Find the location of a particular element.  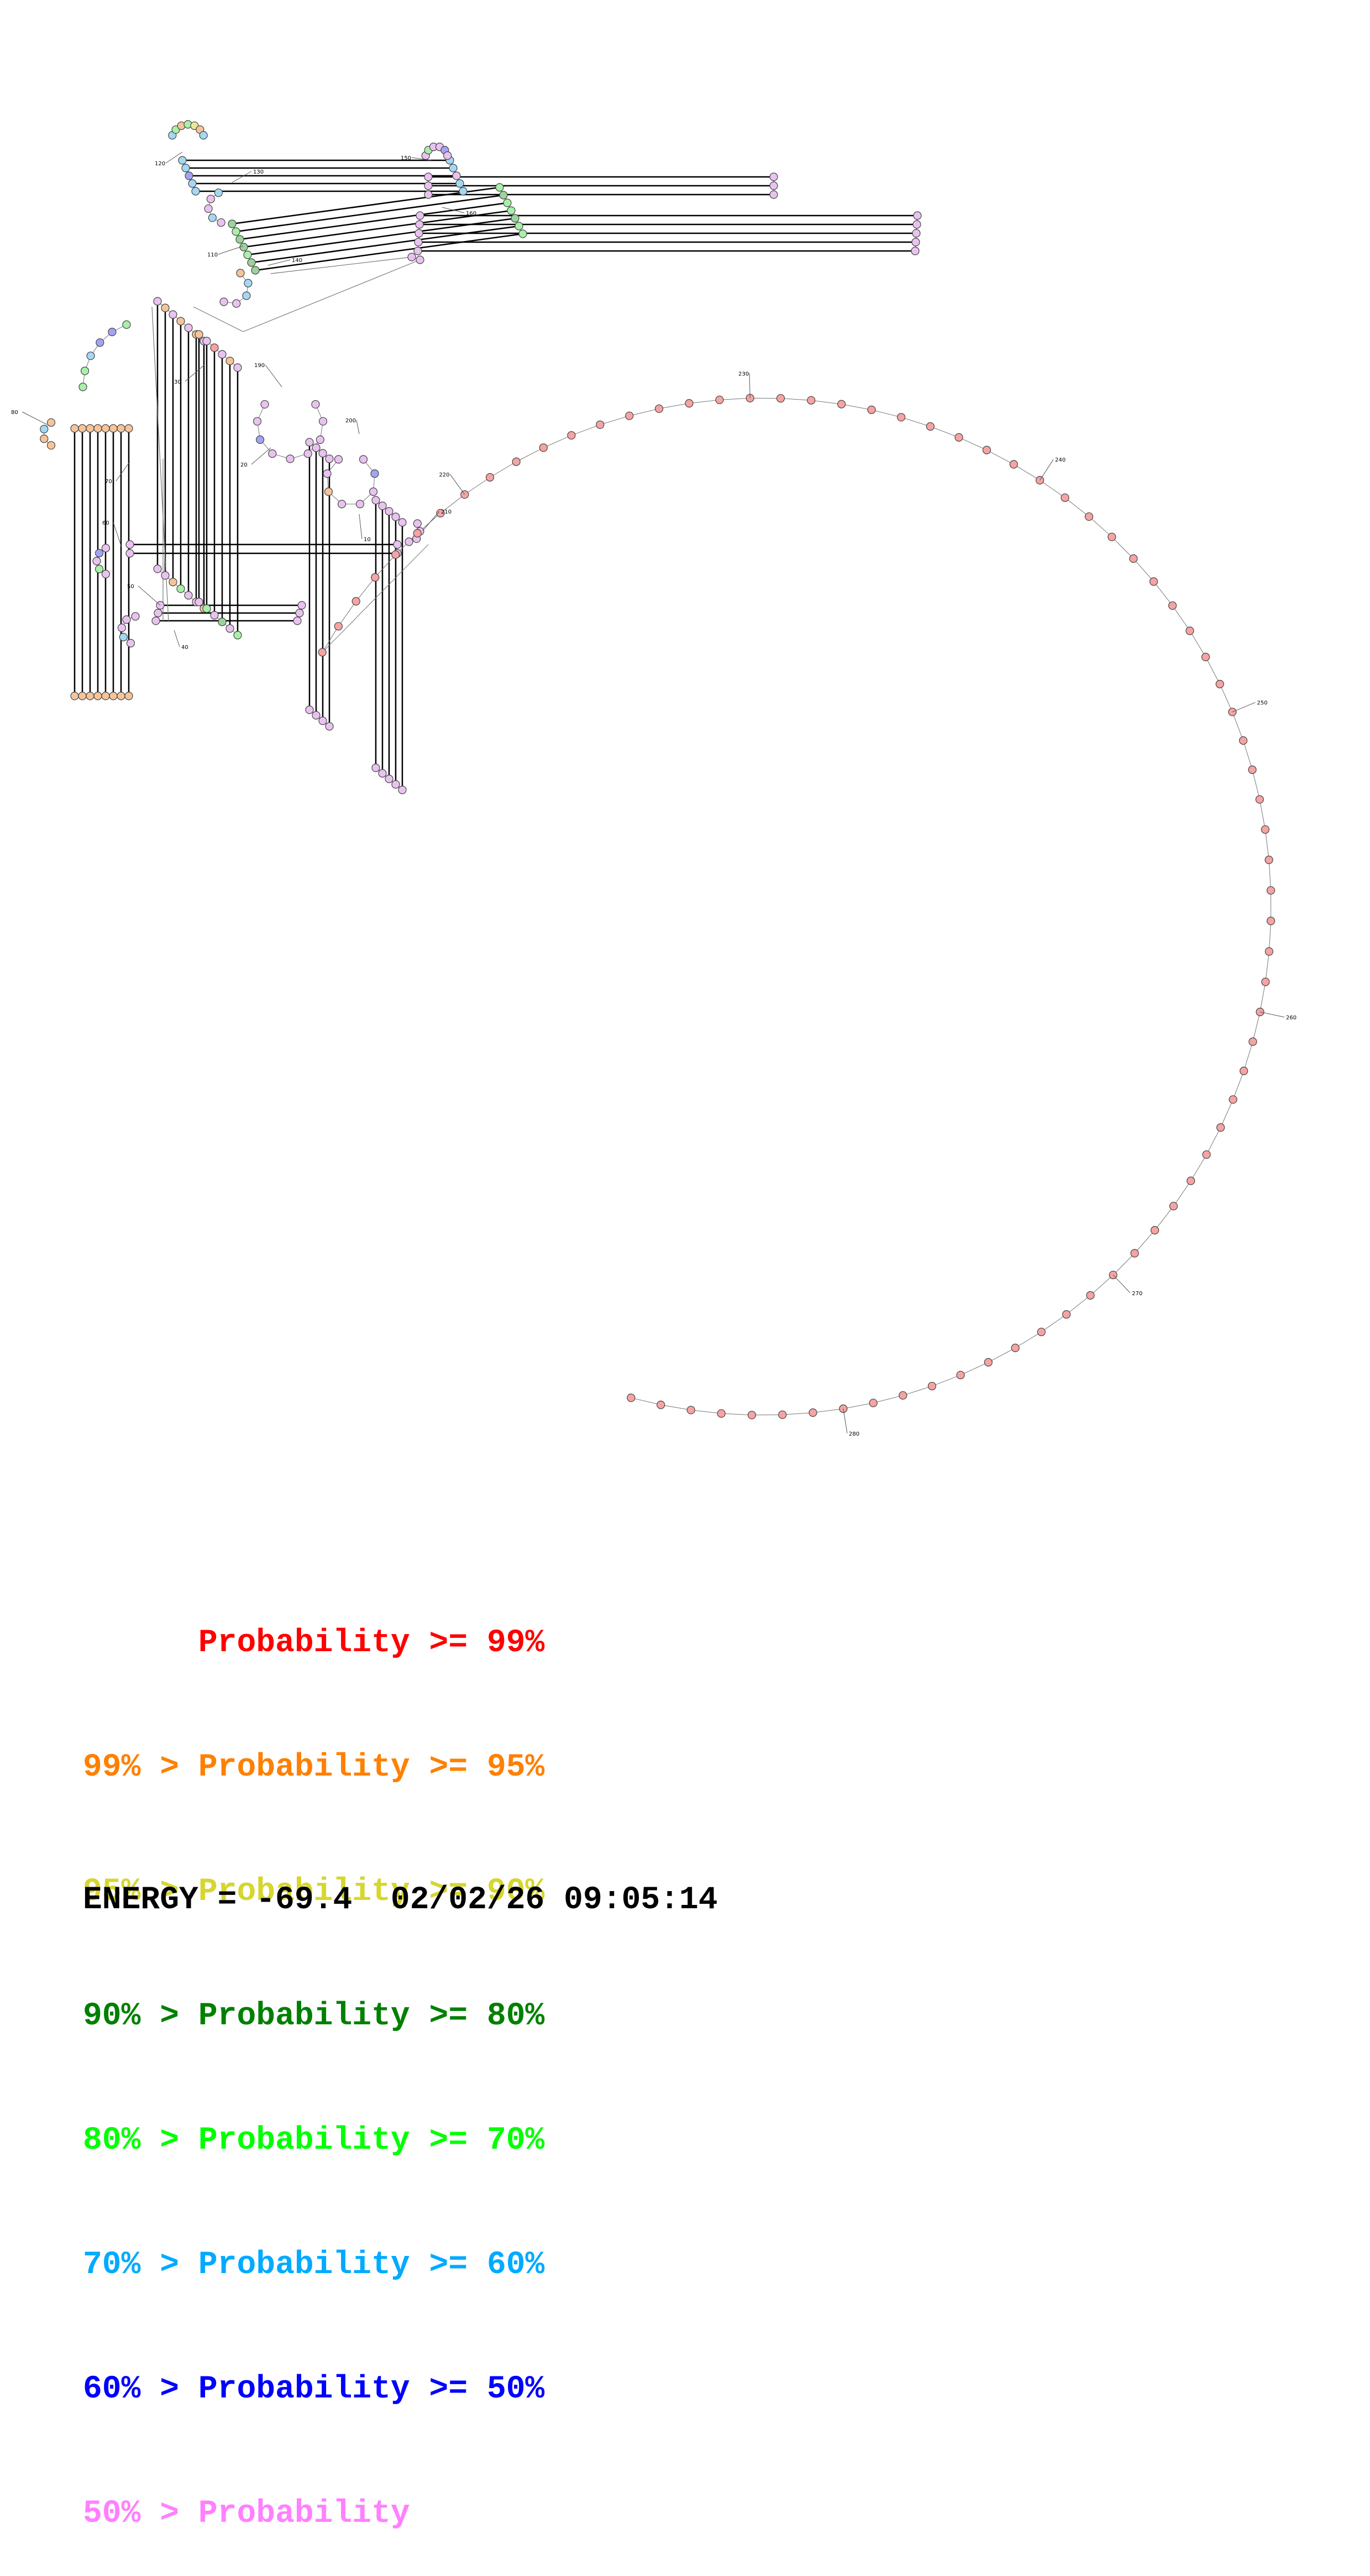

position-label: 140 is located at coordinates (297, 261).